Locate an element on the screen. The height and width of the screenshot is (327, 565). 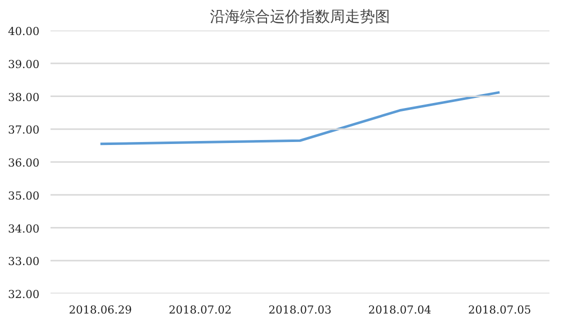
y-tick-label: 32.00 is located at coordinates (24, 294).